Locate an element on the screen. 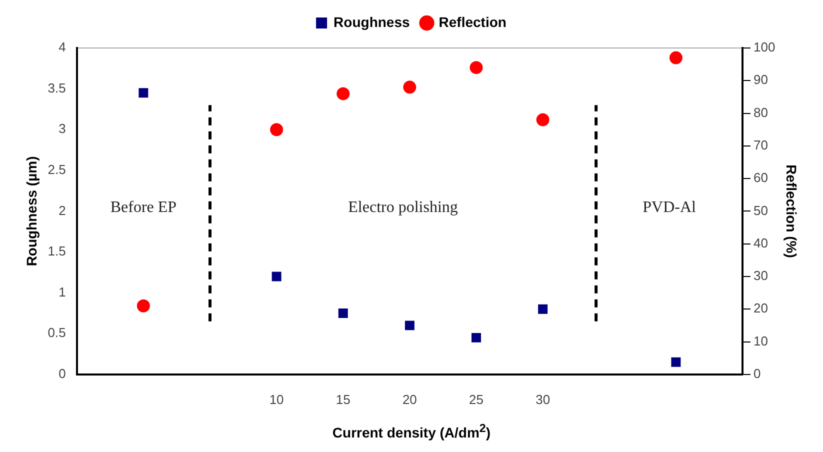 The height and width of the screenshot is (452, 823). y-tick-label: 0 is located at coordinates (62, 373).